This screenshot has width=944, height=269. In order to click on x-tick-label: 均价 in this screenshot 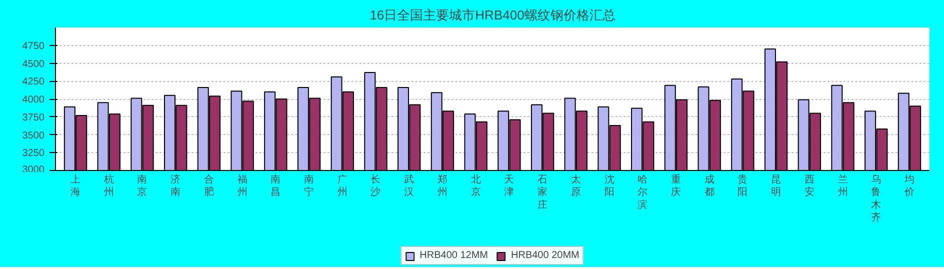, I will do `click(908, 186)`.